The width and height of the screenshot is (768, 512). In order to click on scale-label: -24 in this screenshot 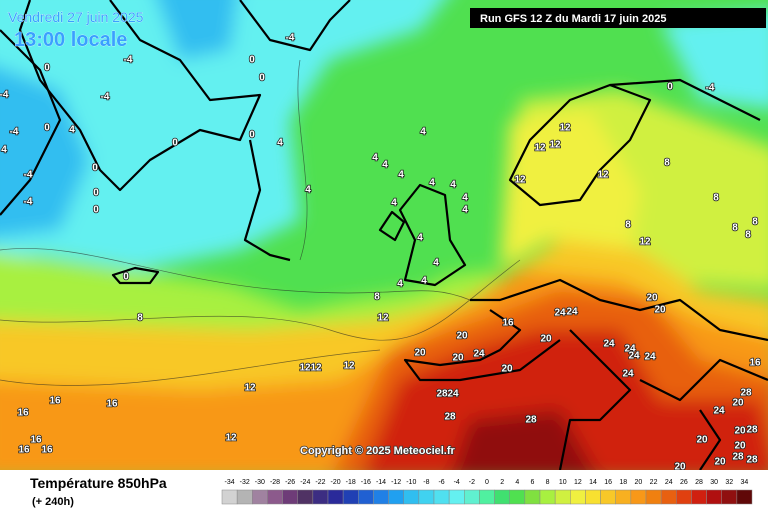, I will do `click(305, 482)`.